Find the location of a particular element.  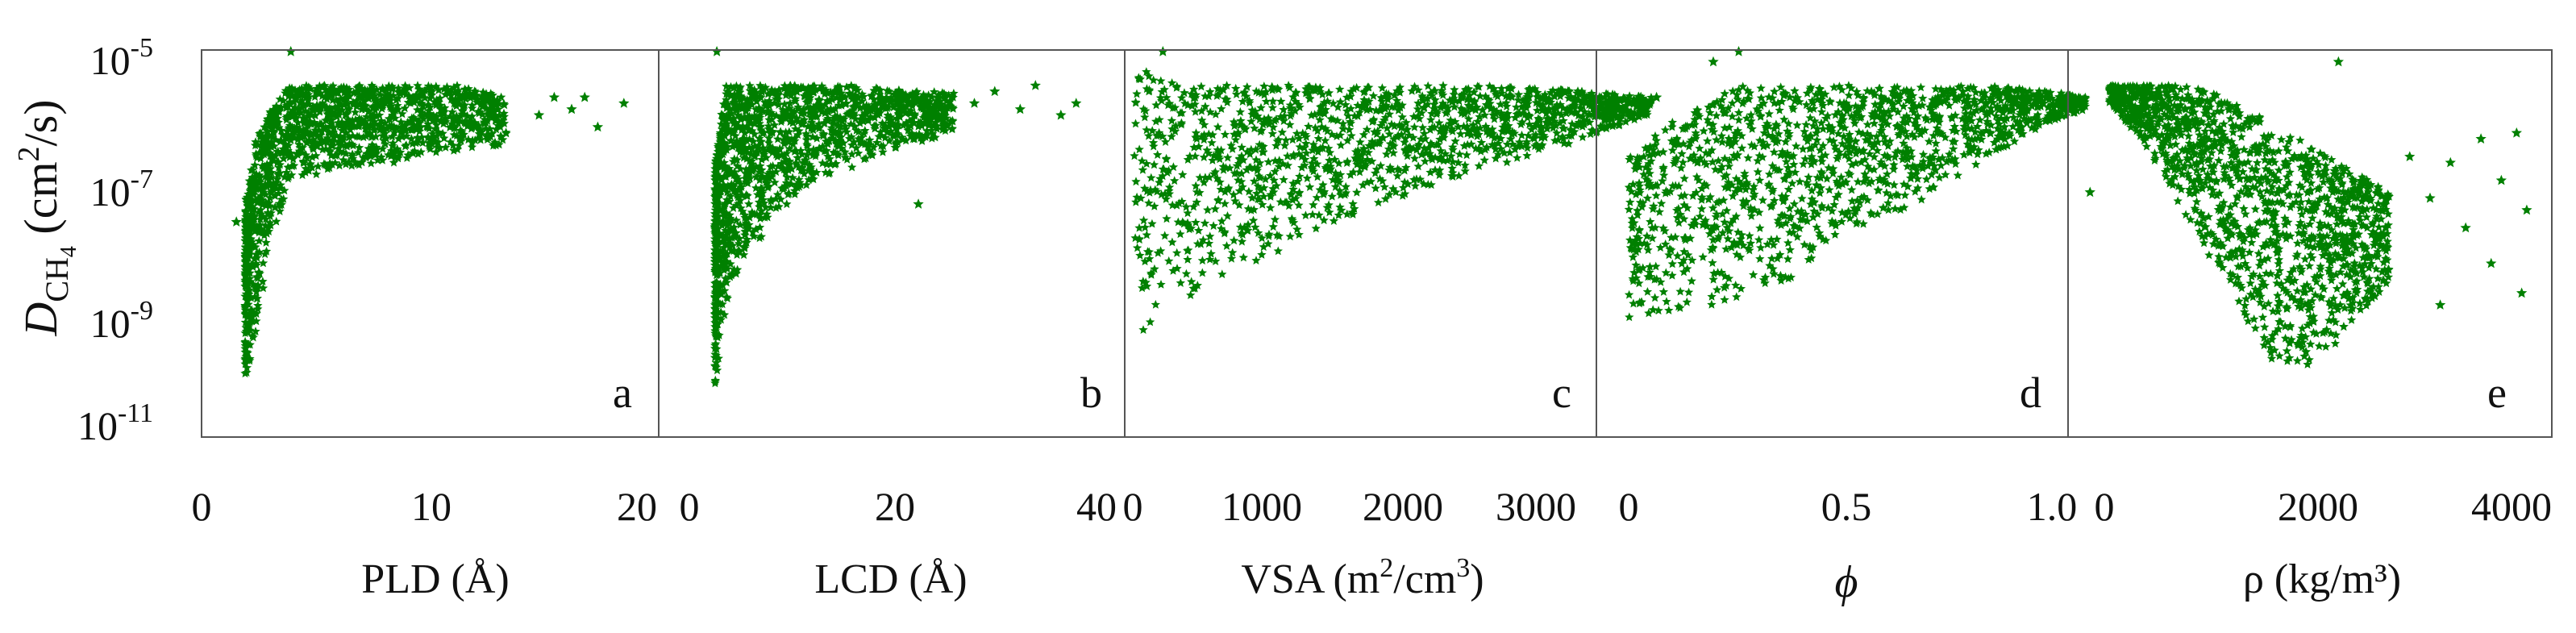

y-tick-label-1e-7: 10⁻⁷ is located at coordinates (121, 189).